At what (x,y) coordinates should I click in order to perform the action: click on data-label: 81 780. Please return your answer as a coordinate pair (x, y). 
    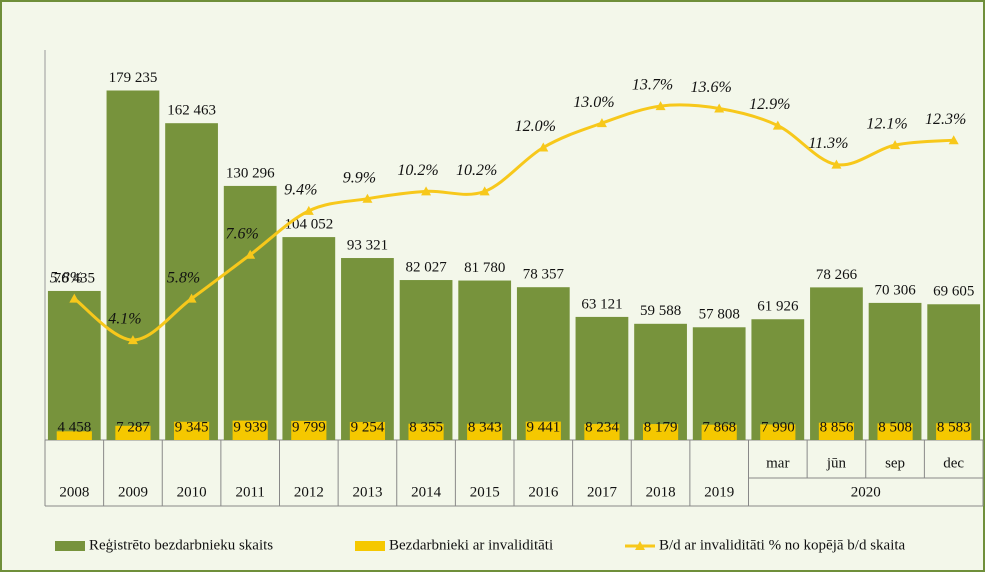
    Looking at the image, I should click on (484, 268).